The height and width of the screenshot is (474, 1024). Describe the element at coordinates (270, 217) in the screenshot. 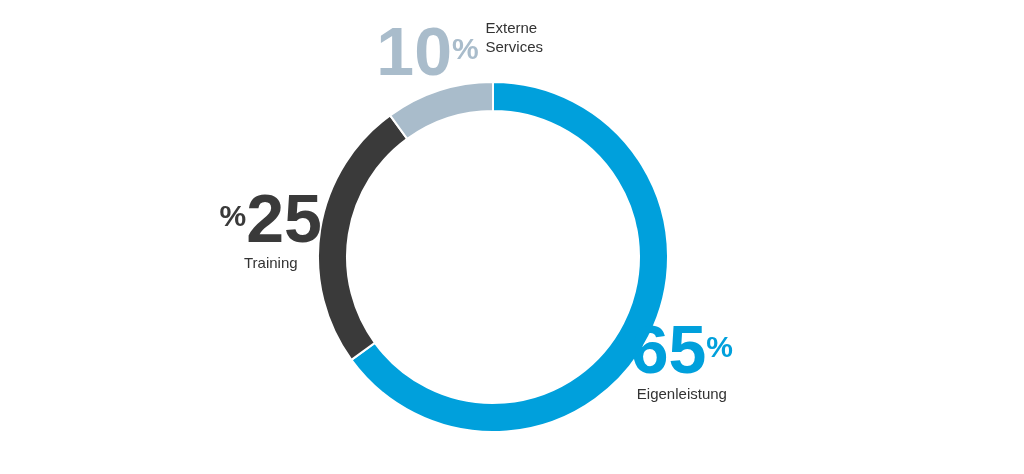

I see `data-label: $^{%}$25` at that location.